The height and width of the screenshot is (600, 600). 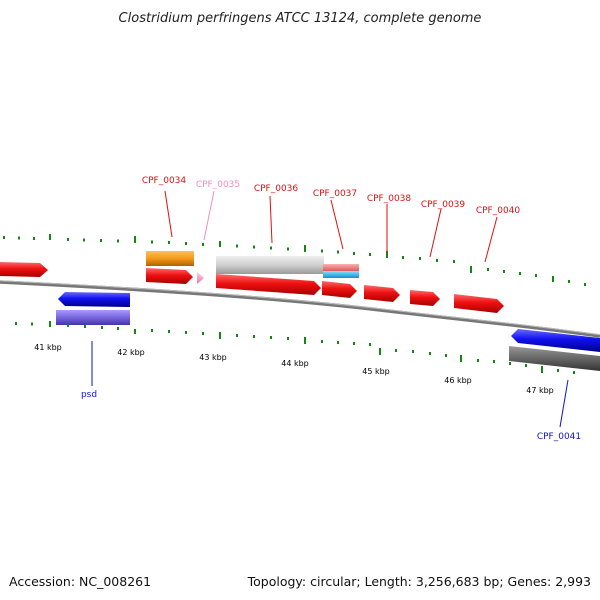 I want to click on label-cpf-0039: CPF_0039, so click(x=443, y=205).